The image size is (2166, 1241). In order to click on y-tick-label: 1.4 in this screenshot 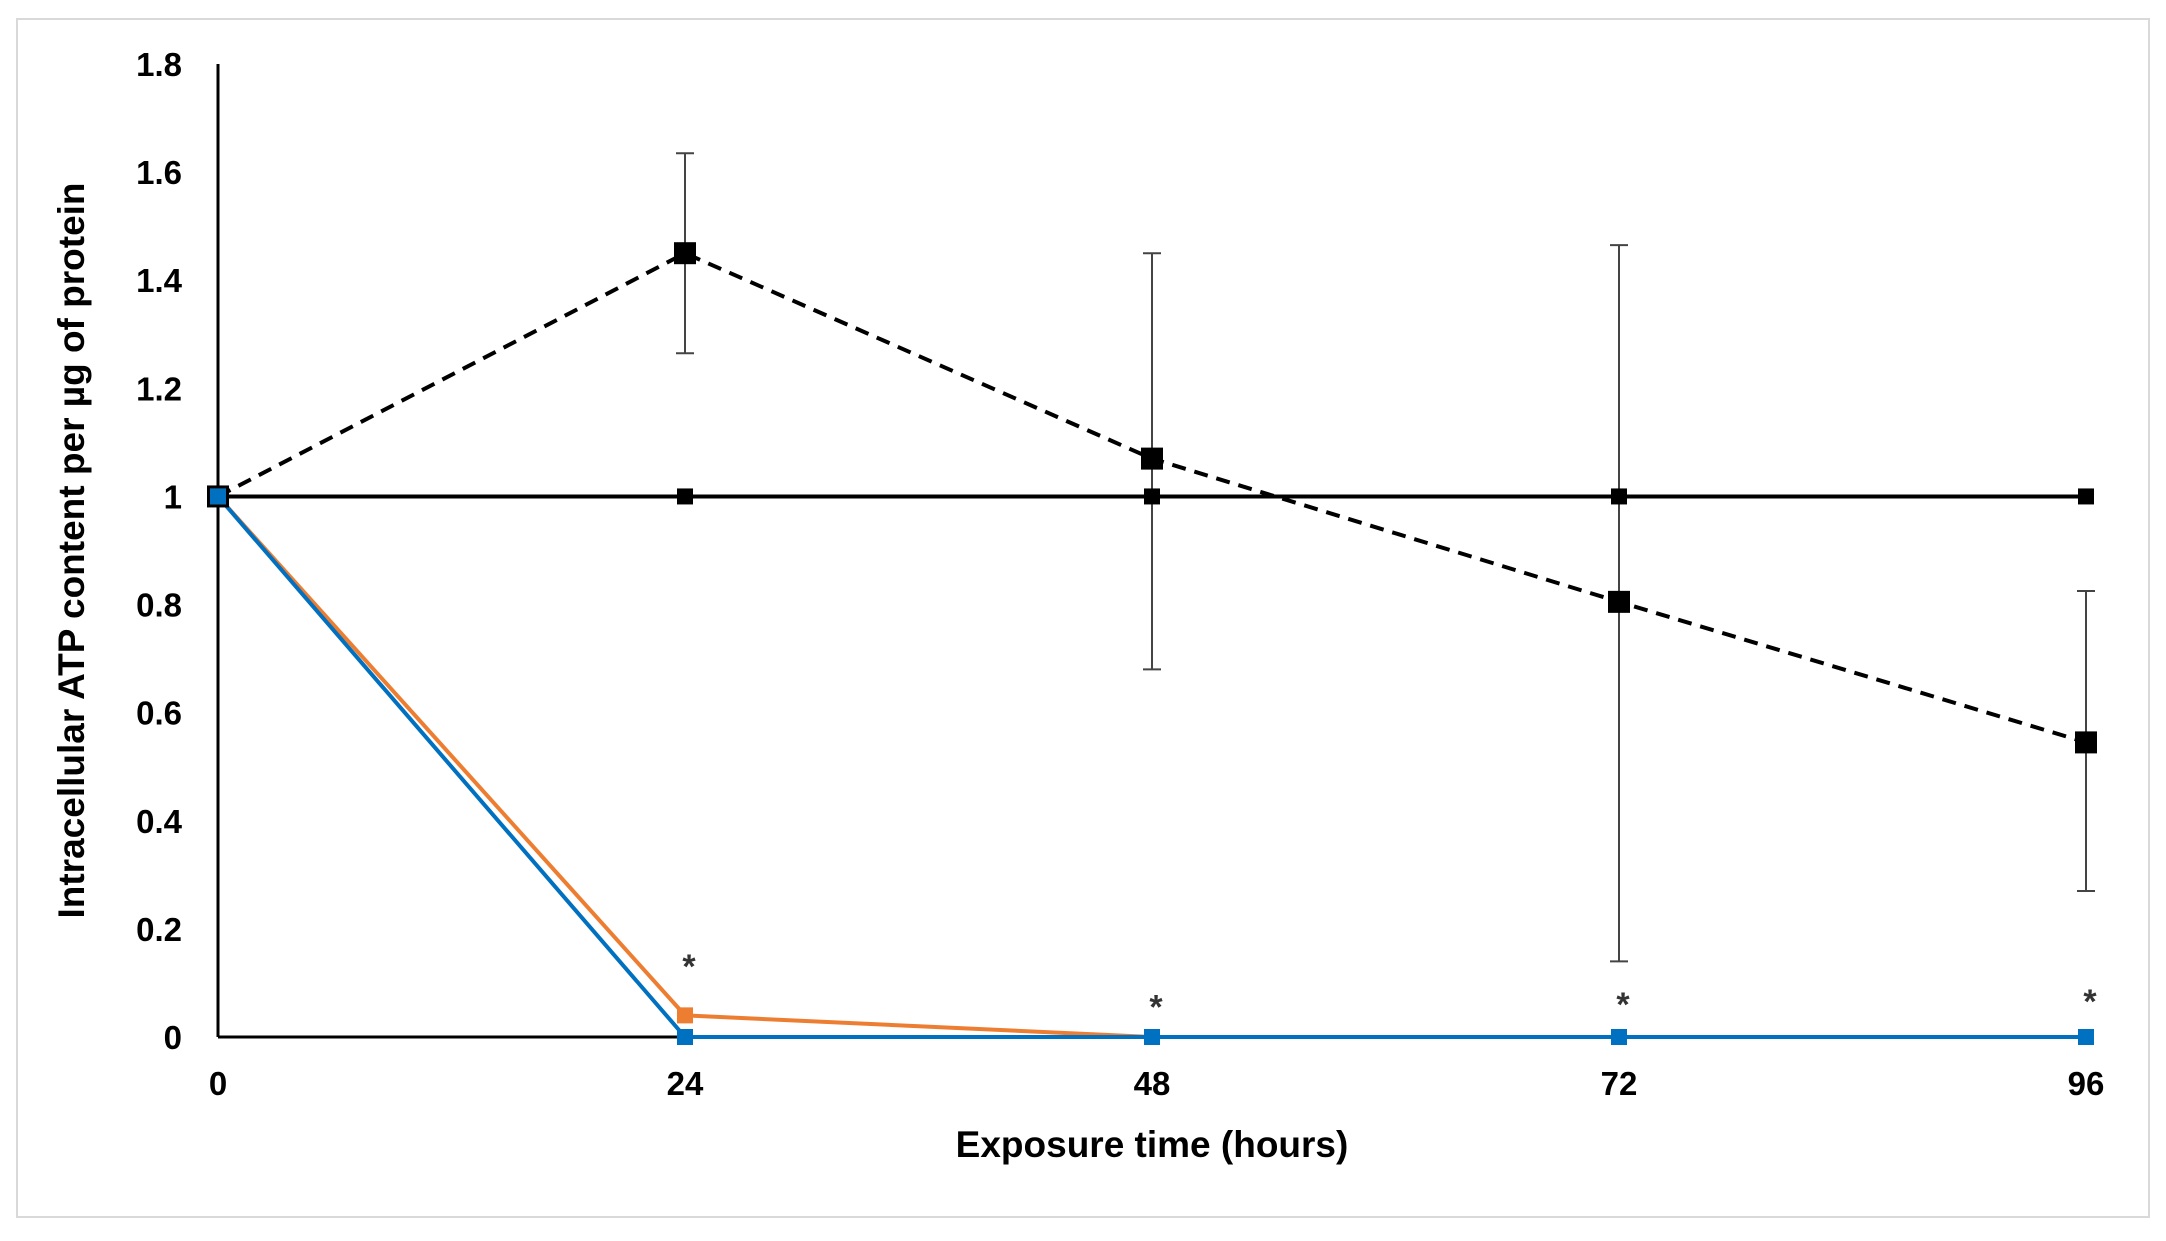, I will do `click(159, 280)`.